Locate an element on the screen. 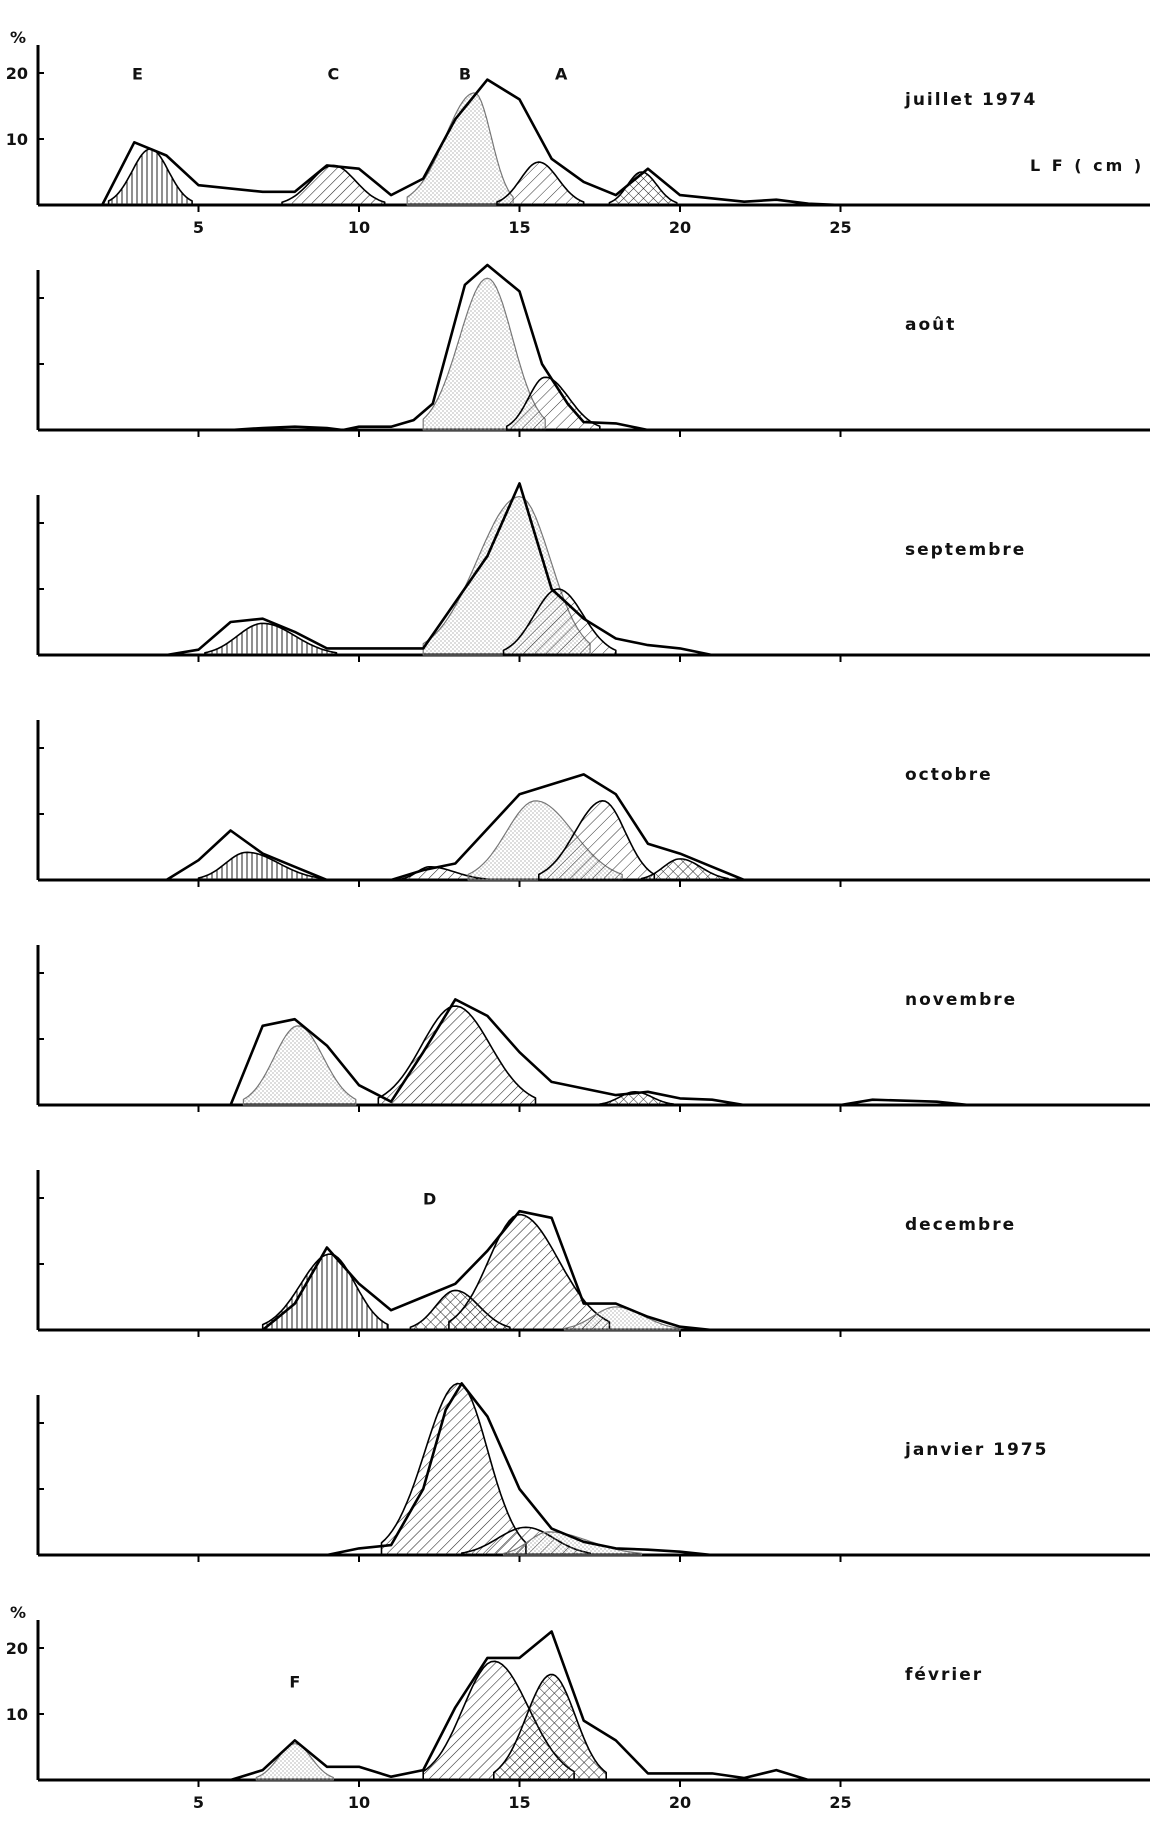 The height and width of the screenshot is (1831, 1160). panel-7: janvier 1975 is located at coordinates (593, 1472).